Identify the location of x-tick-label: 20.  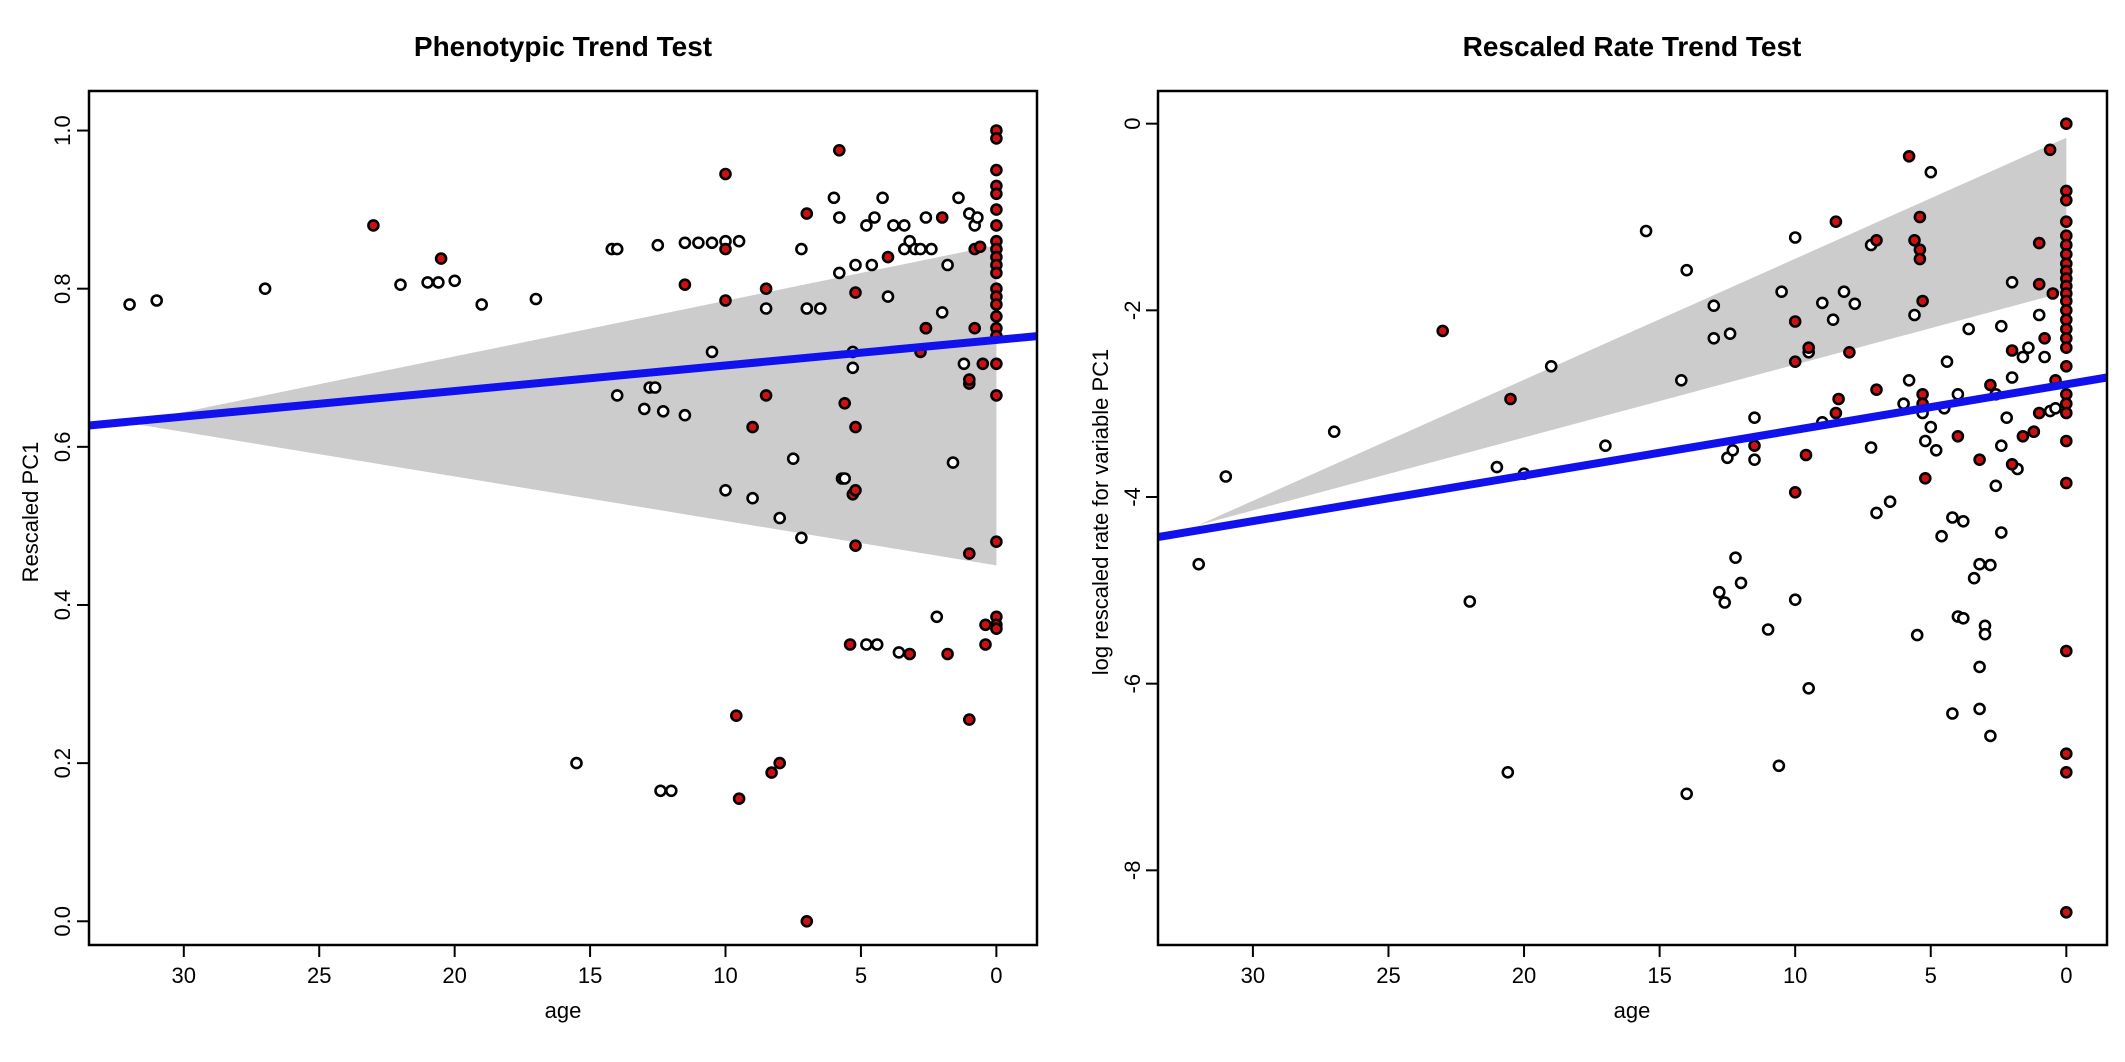
(1524, 975).